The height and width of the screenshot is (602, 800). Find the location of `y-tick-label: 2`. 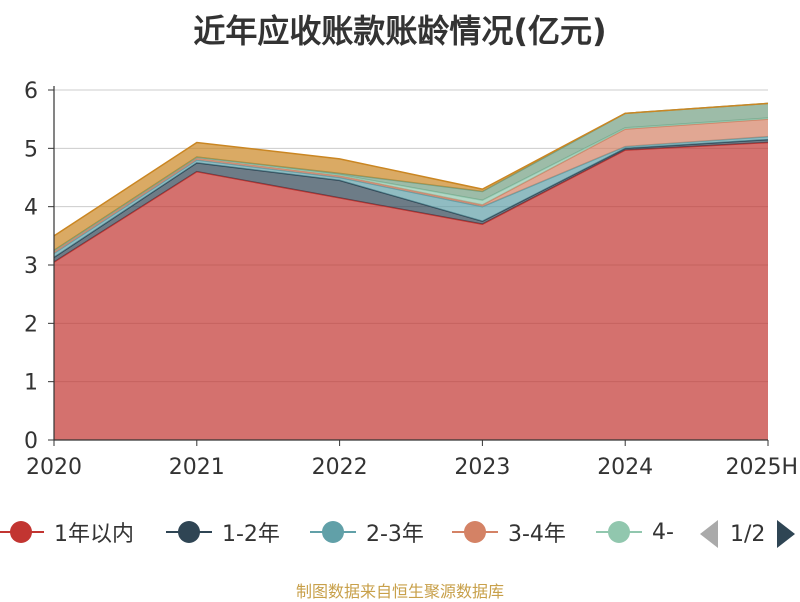

y-tick-label: 2 is located at coordinates (31, 324).